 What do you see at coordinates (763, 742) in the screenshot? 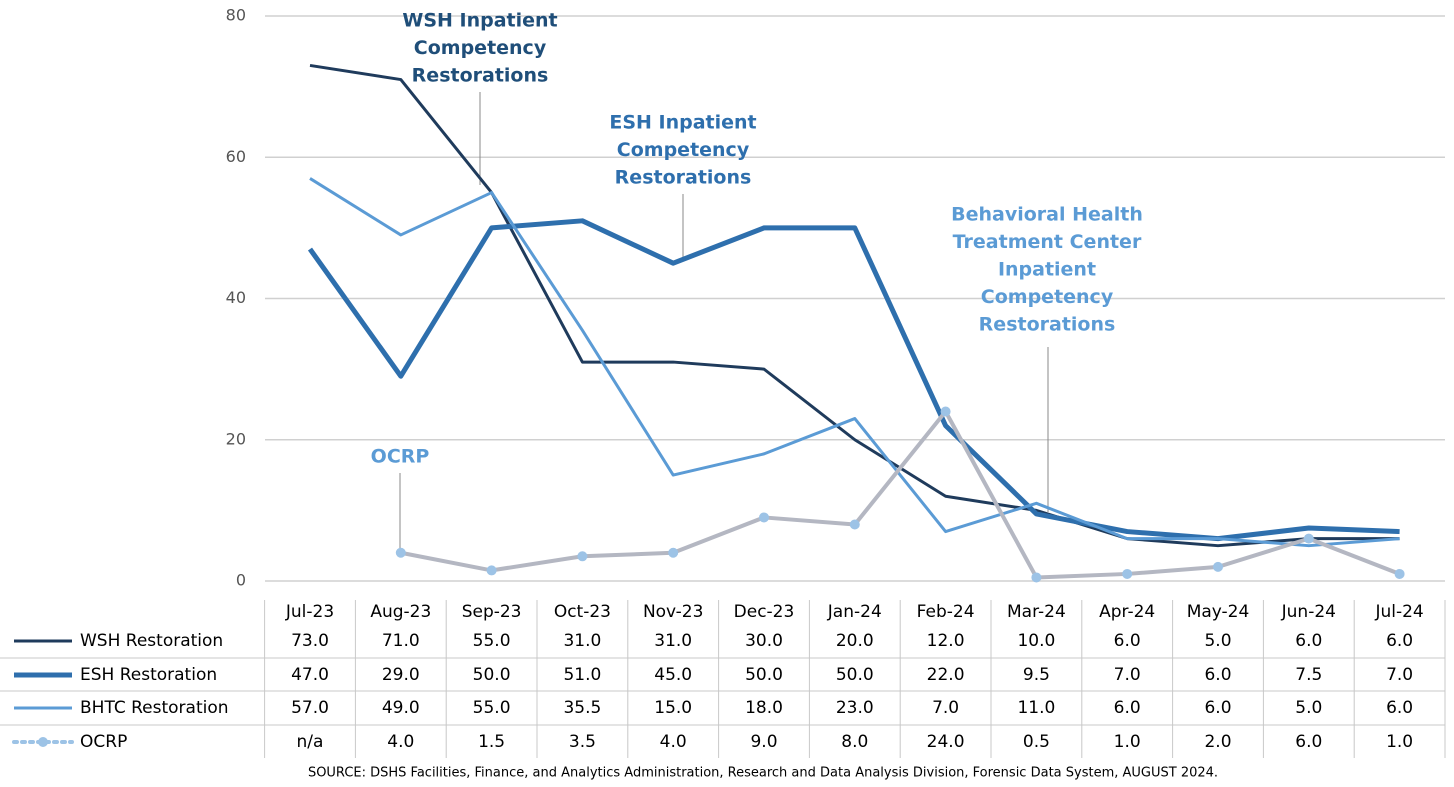
I see `table-value: 9.0` at bounding box center [763, 742].